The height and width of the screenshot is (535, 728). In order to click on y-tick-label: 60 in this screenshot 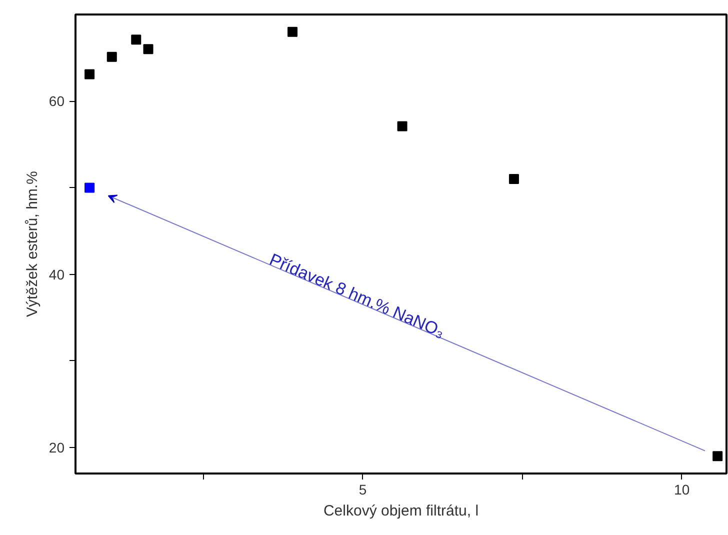, I will do `click(56, 101)`.